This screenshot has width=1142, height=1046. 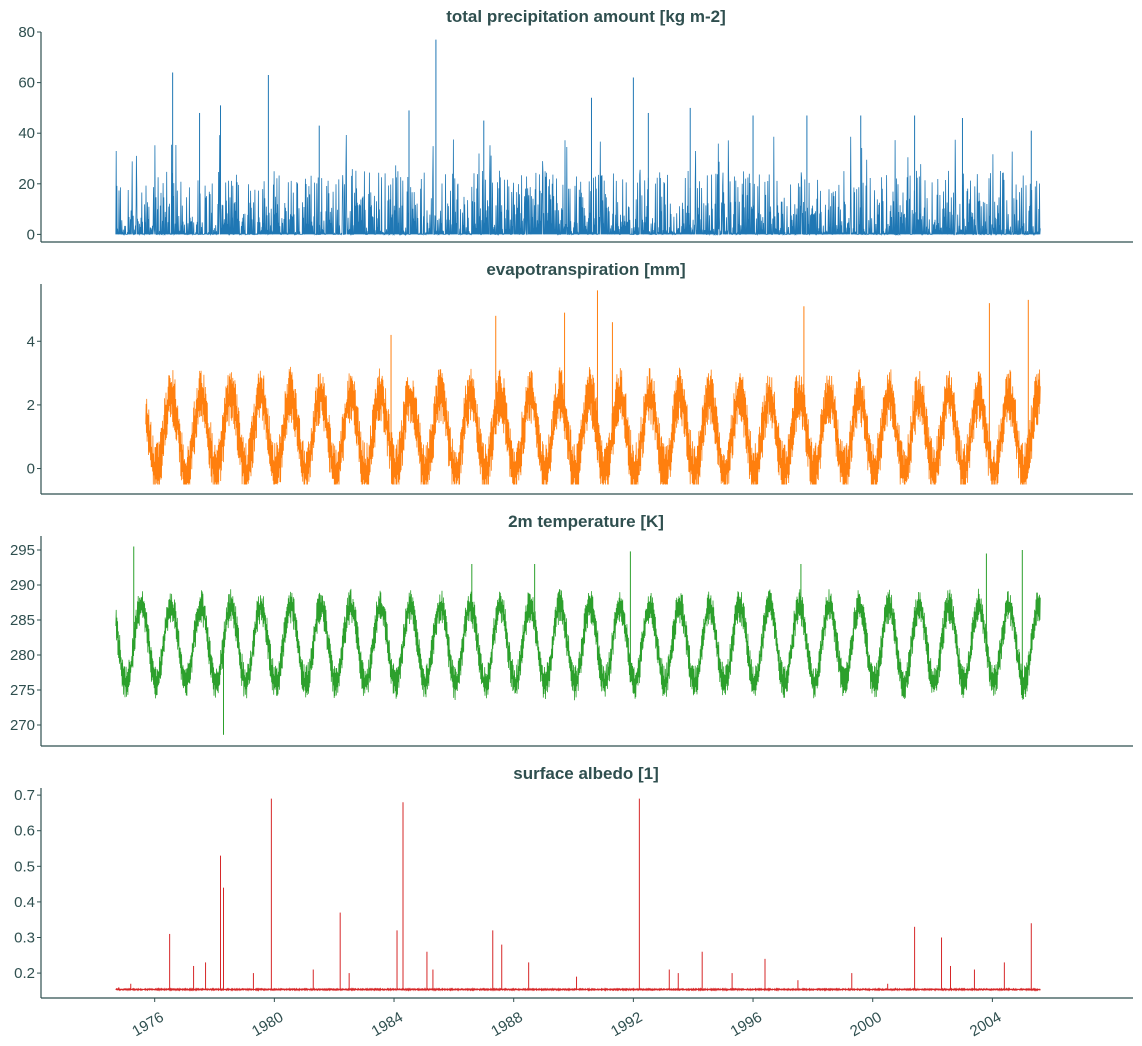 What do you see at coordinates (22, 620) in the screenshot?
I see `y-tick-label: 285` at bounding box center [22, 620].